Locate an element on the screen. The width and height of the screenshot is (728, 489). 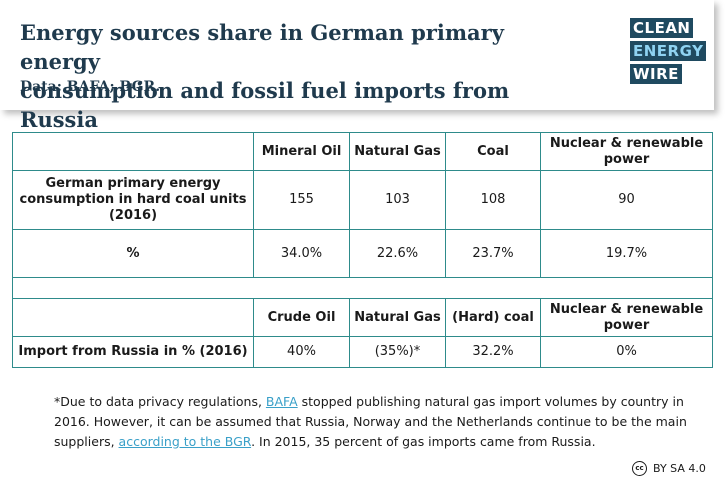
logo-word-energy: ENERGY is located at coordinates (668, 51).